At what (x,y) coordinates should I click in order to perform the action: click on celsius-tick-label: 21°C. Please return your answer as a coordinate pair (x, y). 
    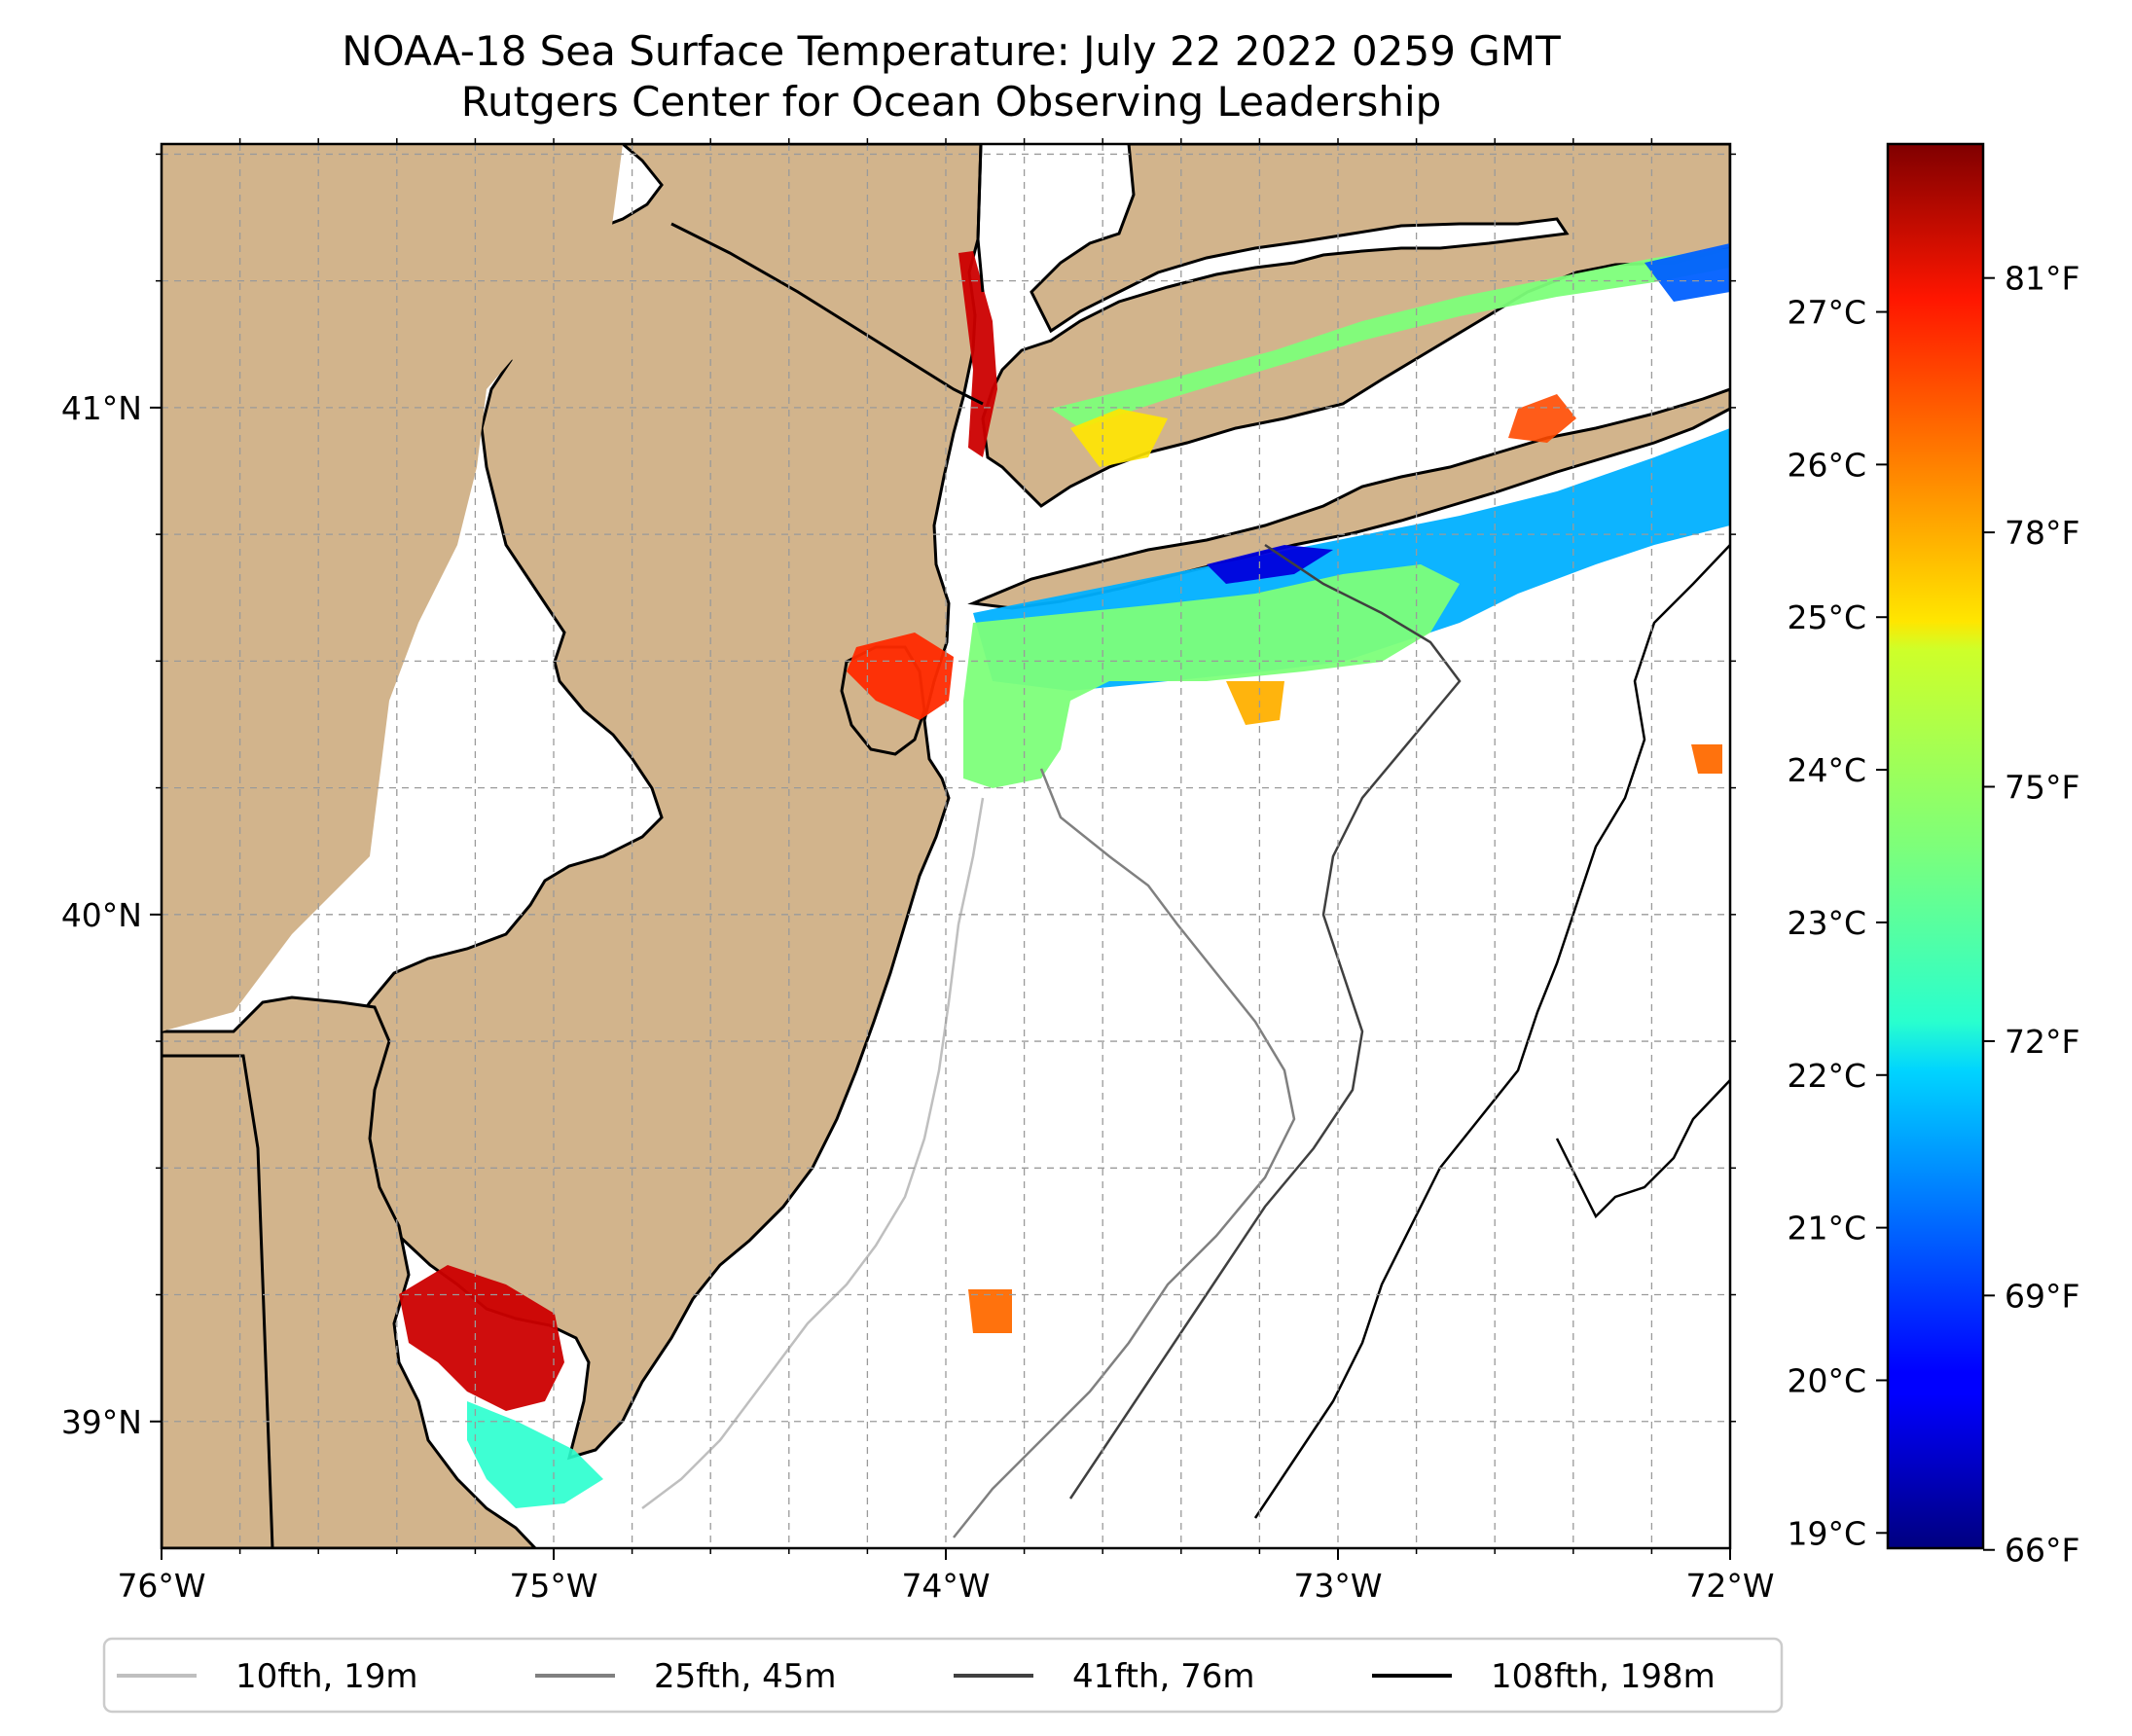
    Looking at the image, I should click on (1827, 1229).